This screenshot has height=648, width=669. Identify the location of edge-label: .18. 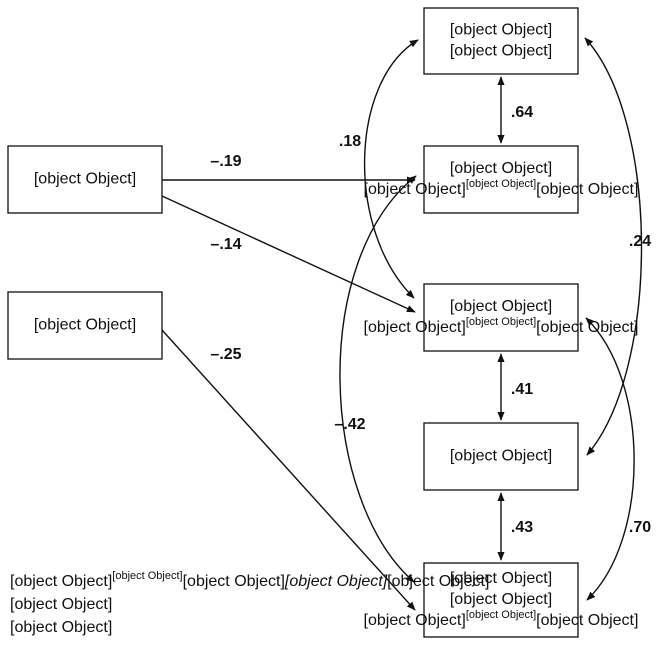
(350, 141).